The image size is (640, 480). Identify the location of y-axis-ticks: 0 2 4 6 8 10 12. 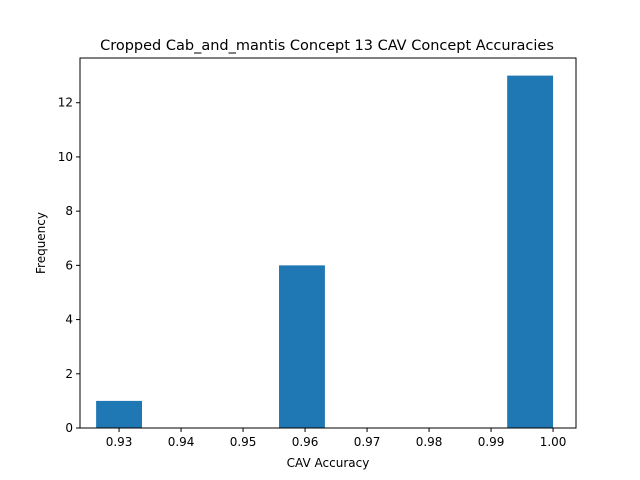
(69, 265).